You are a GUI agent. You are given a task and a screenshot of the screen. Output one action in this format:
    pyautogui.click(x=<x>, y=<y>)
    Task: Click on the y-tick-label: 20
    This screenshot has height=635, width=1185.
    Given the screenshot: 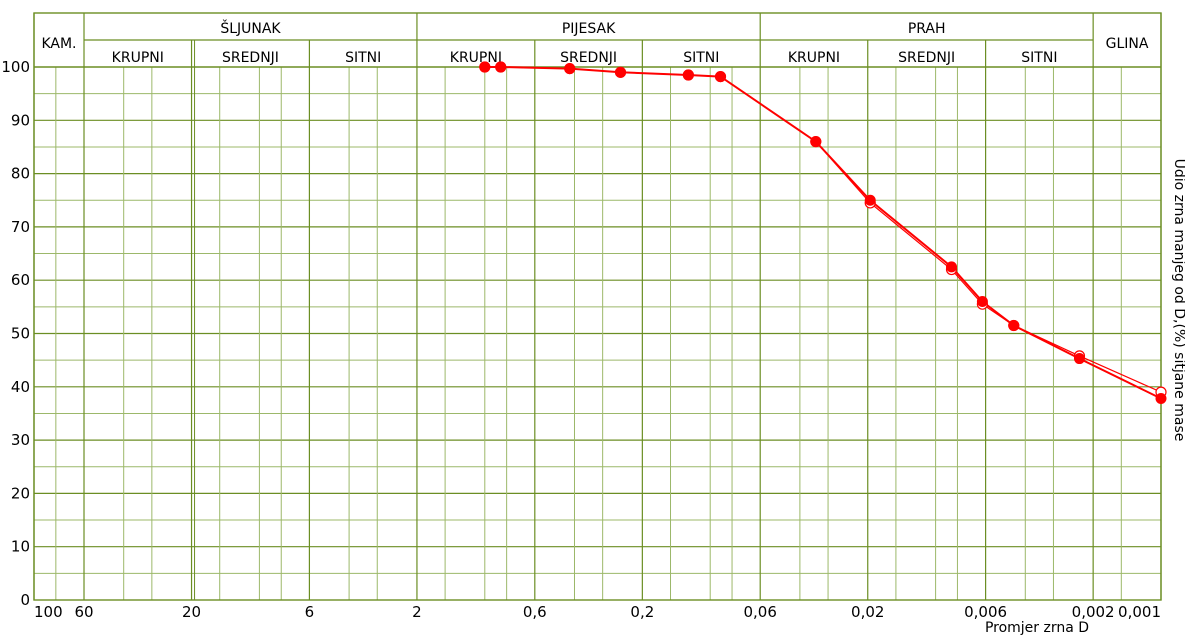 What is the action you would take?
    pyautogui.click(x=20, y=493)
    